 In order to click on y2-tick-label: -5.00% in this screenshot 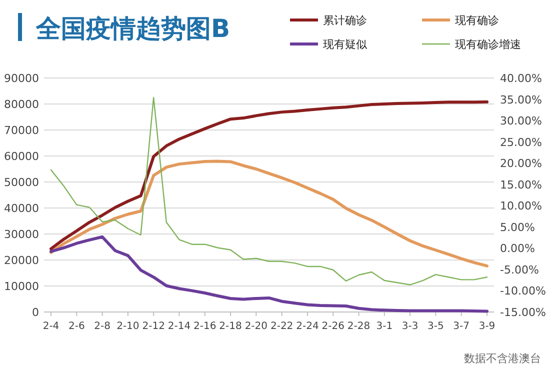, I will do `click(519, 269)`.